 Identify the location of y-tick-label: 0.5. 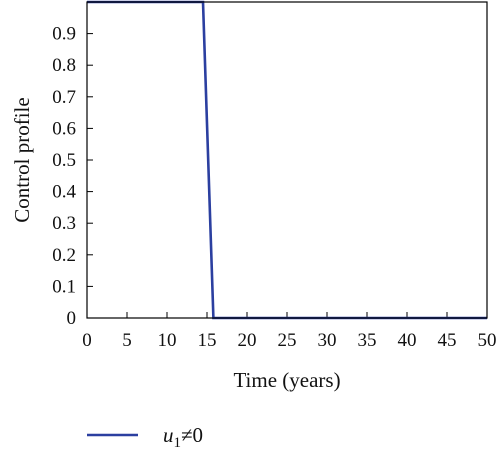
(64, 160).